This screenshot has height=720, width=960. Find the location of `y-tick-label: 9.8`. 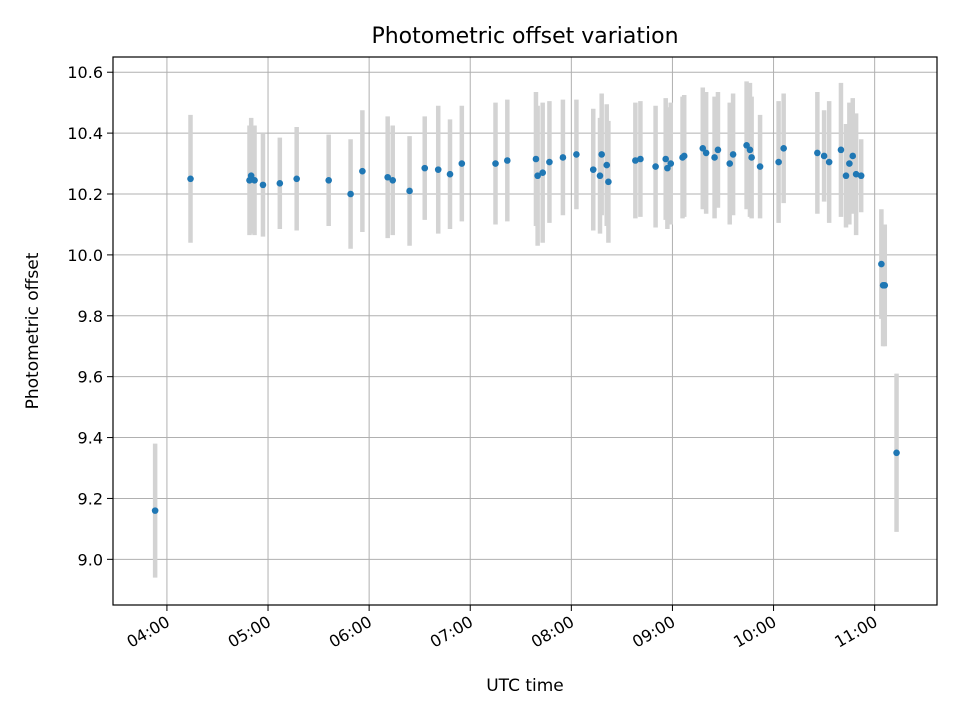

y-tick-label: 9.8 is located at coordinates (90, 316).